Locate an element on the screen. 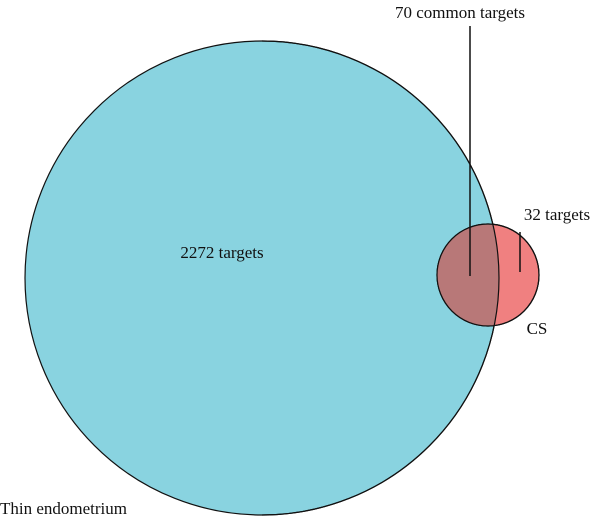 The height and width of the screenshot is (526, 600). cs-outline is located at coordinates (488, 275).